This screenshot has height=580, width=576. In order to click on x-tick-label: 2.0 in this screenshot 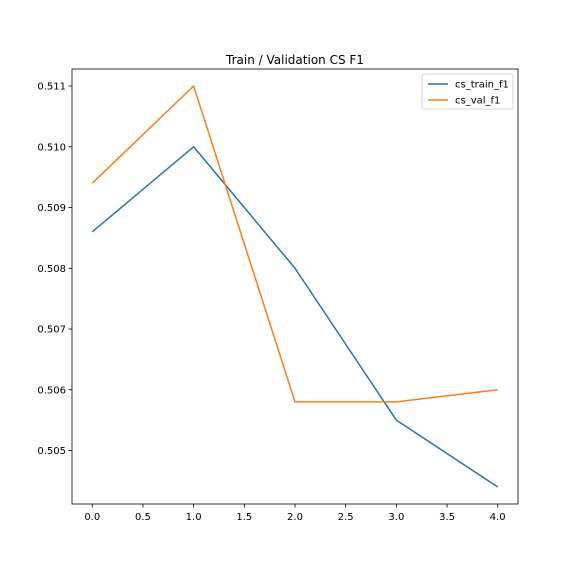, I will do `click(295, 517)`.